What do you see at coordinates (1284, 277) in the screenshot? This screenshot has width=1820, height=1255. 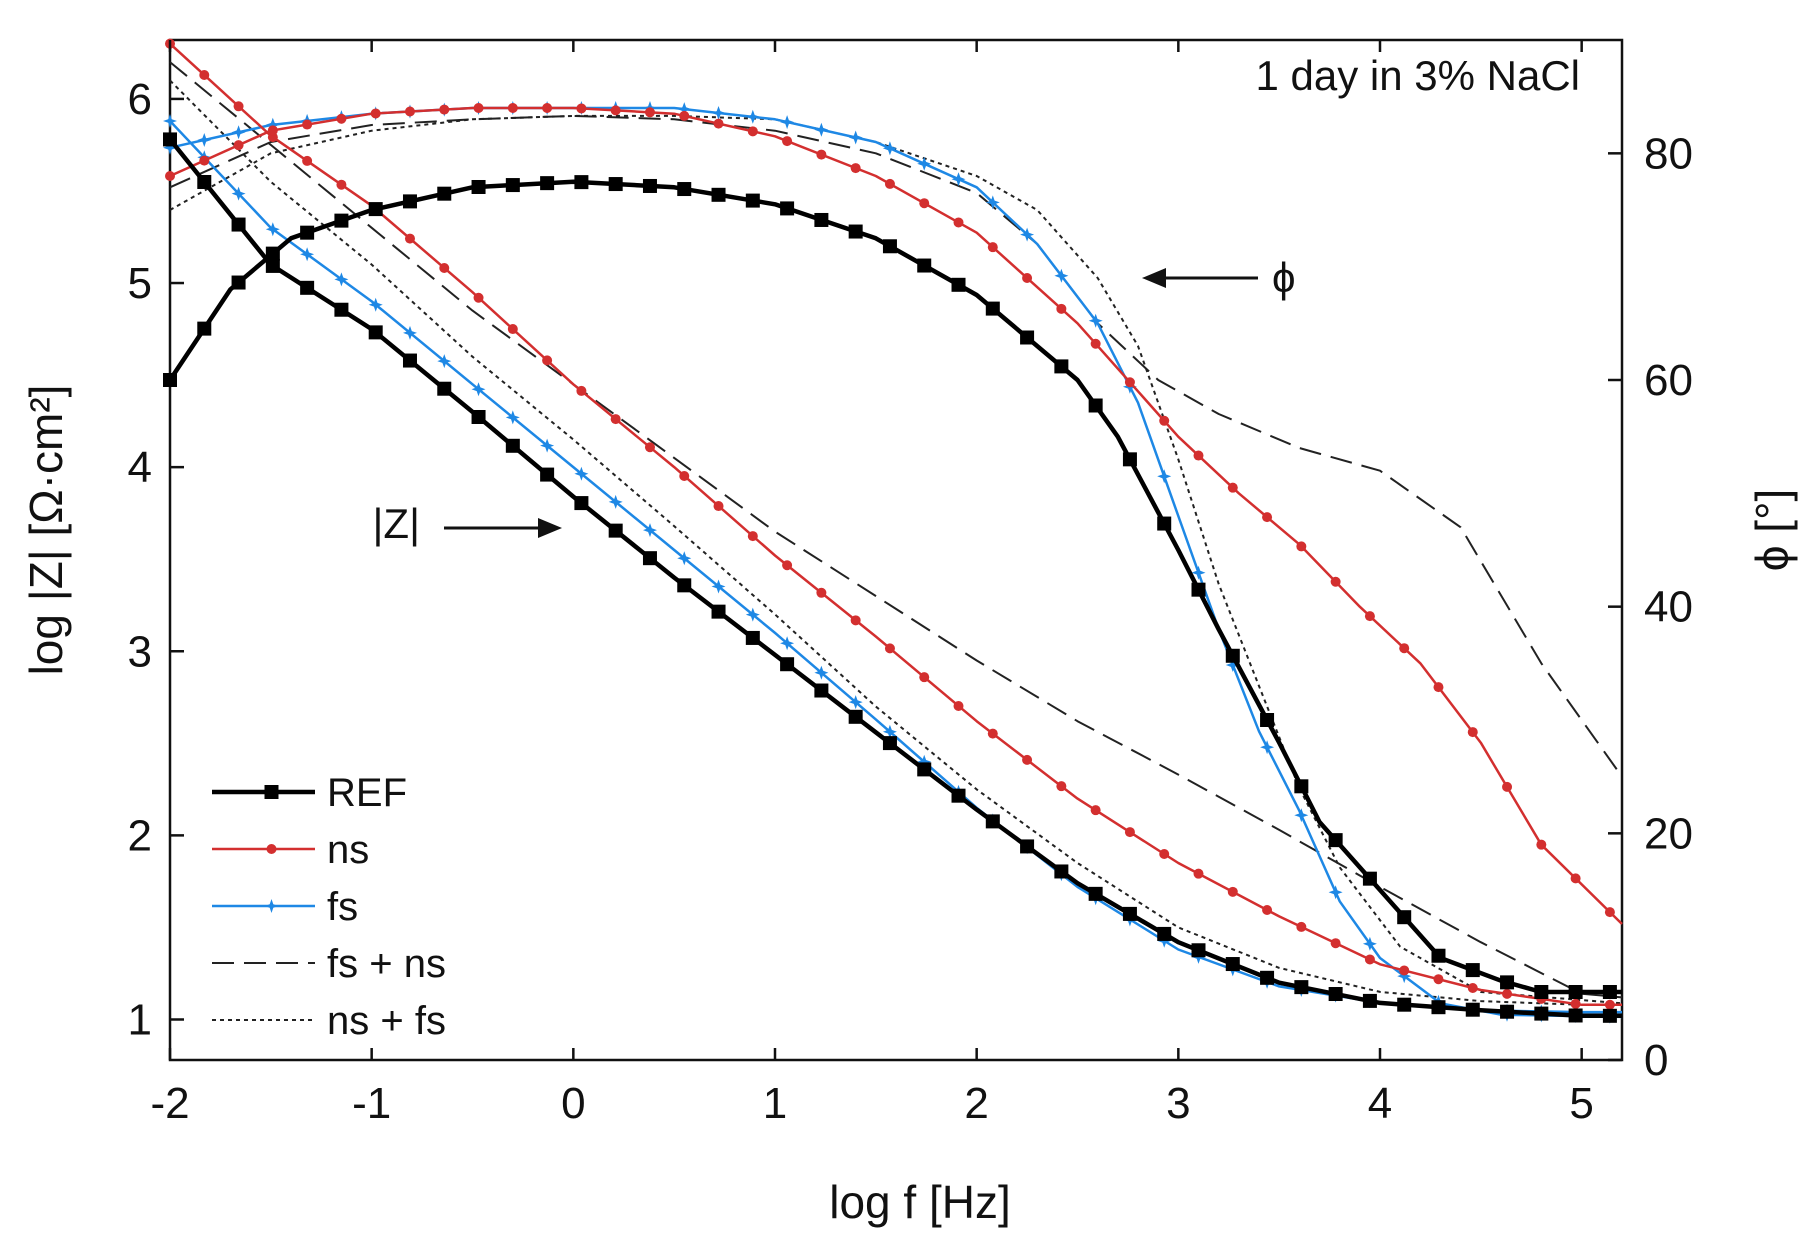 I see `phase-arrow-label: ϕ` at bounding box center [1284, 277].